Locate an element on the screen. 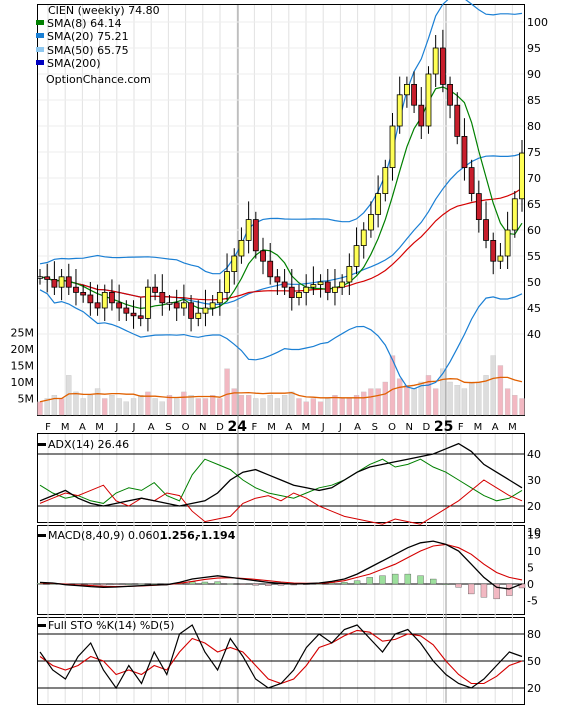 Image resolution: width=566 pixels, height=706 pixels. adx-tick-label: 10 is located at coordinates (534, 532).